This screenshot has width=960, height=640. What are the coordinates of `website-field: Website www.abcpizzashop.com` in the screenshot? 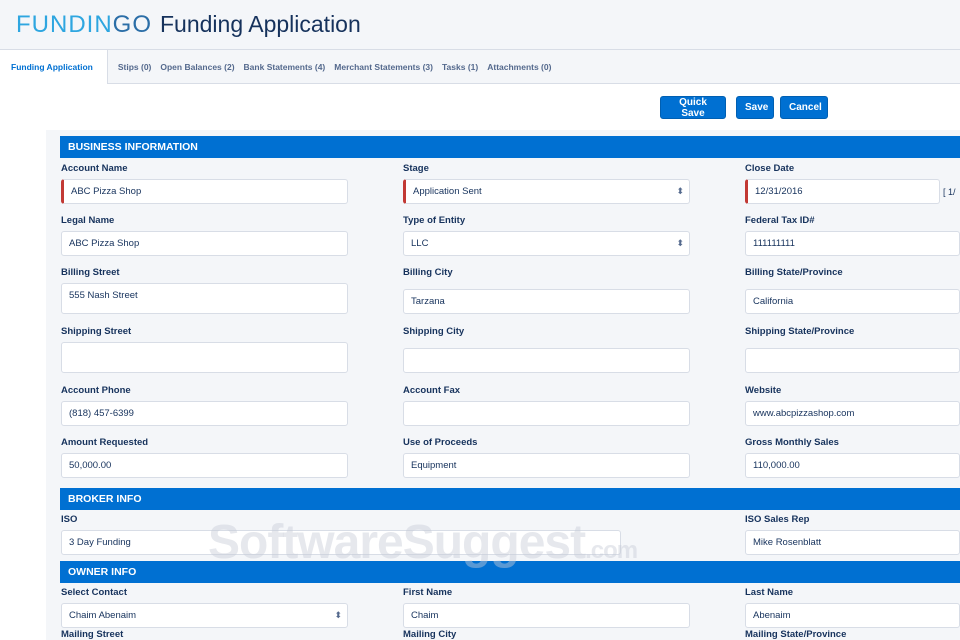 It's located at (852, 405).